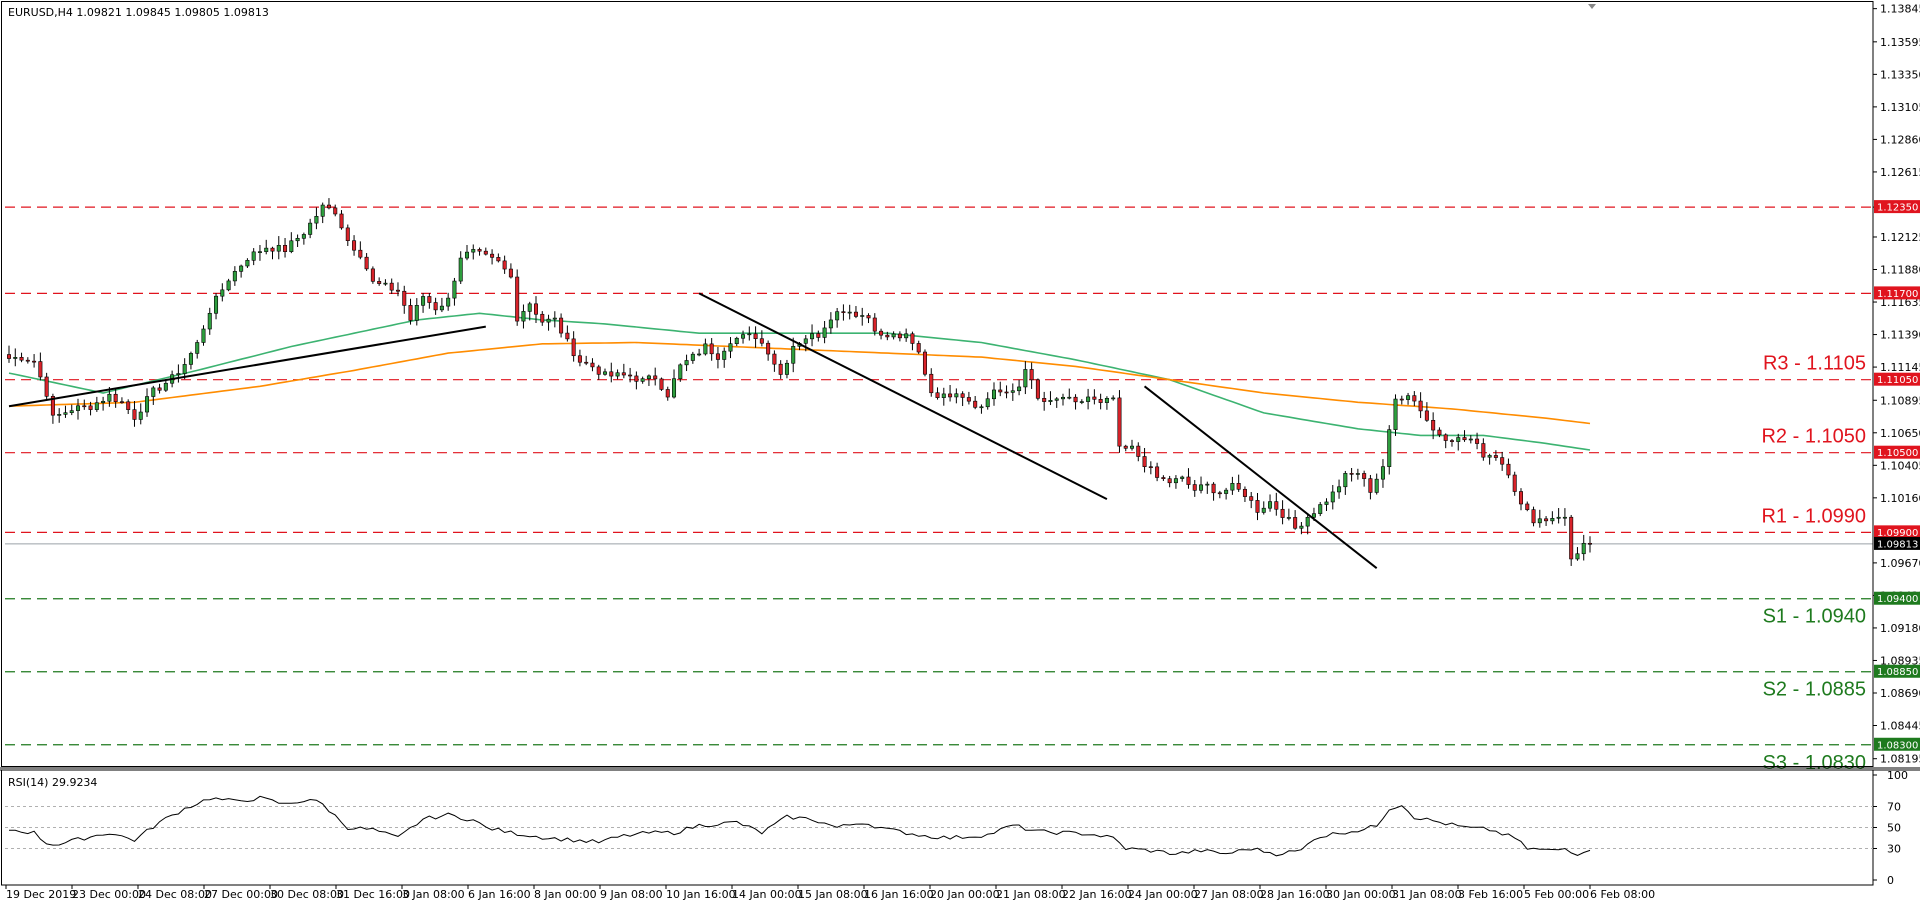 This screenshot has width=1920, height=901. What do you see at coordinates (1900, 42) in the screenshot?
I see `price-tick-label: 1.13595` at bounding box center [1900, 42].